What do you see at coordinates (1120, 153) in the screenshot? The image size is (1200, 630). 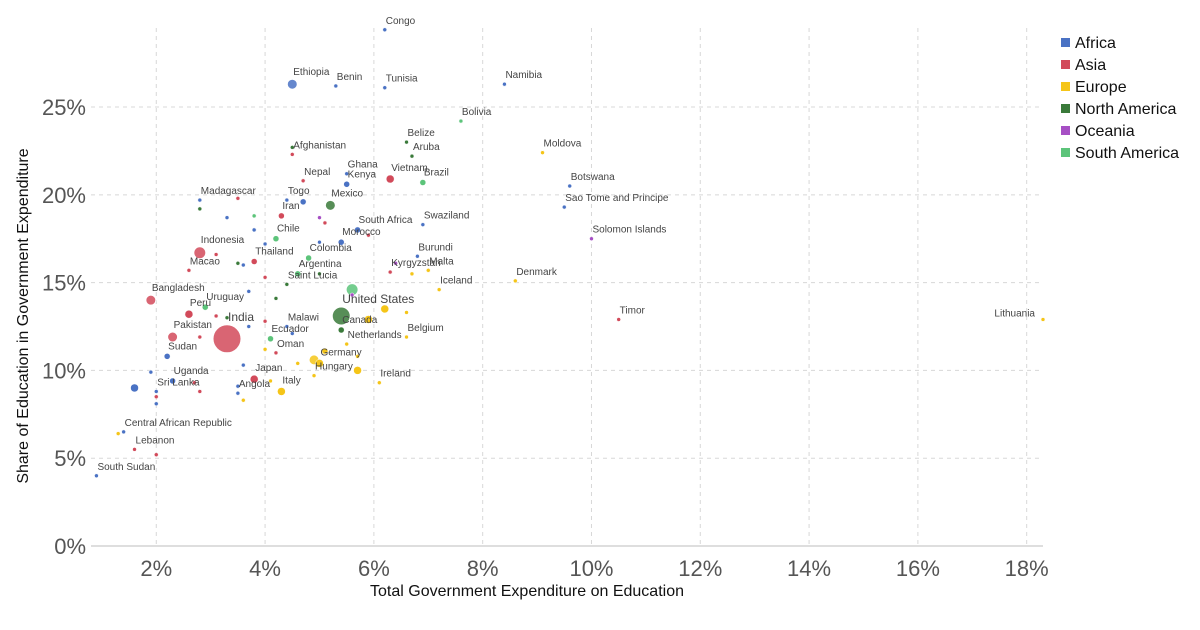 I see `legend-item: South America` at bounding box center [1120, 153].